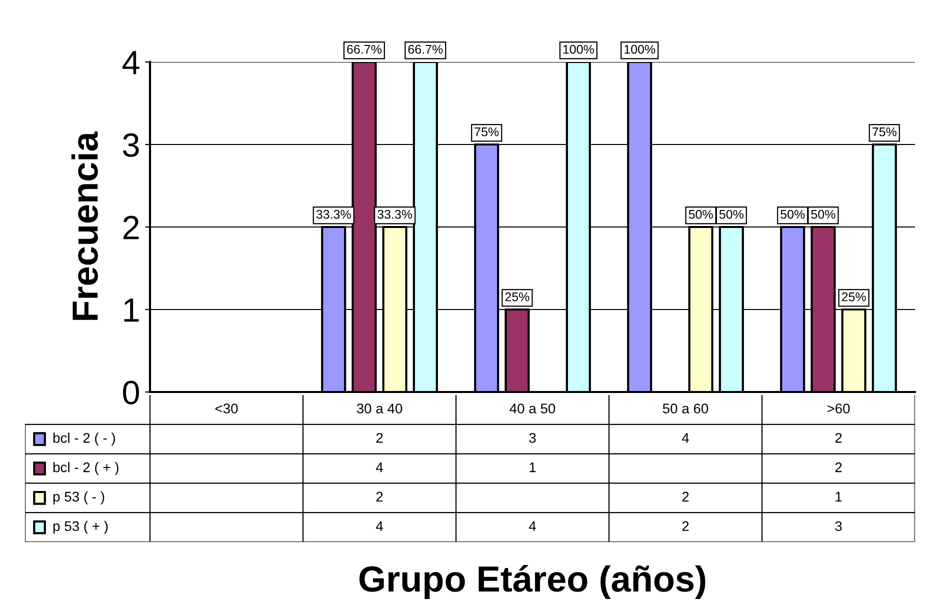 This screenshot has height=603, width=927. I want to click on x-tick-label: 40 a 50, so click(533, 409).